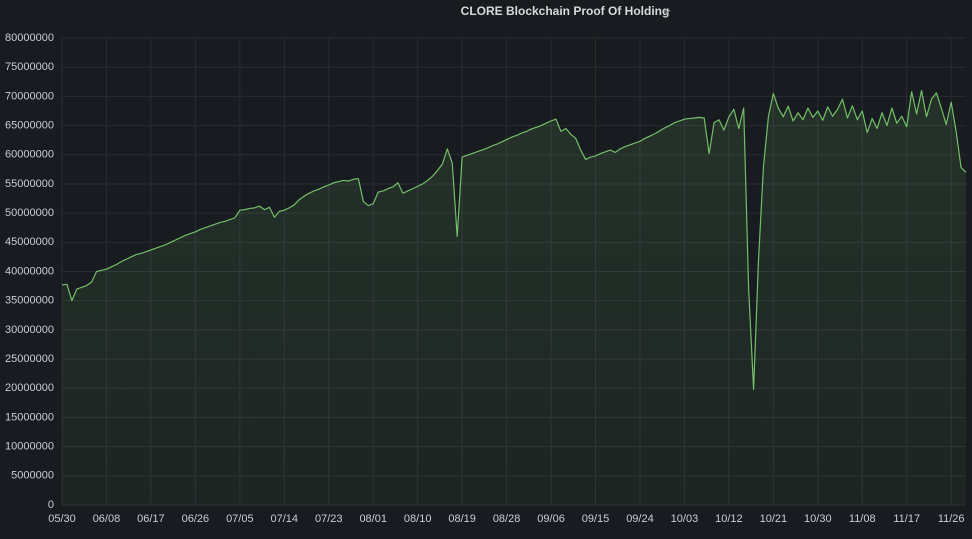 The height and width of the screenshot is (539, 972). I want to click on chart-title: CLORE Blockchain Proof Of Holding, so click(565, 11).